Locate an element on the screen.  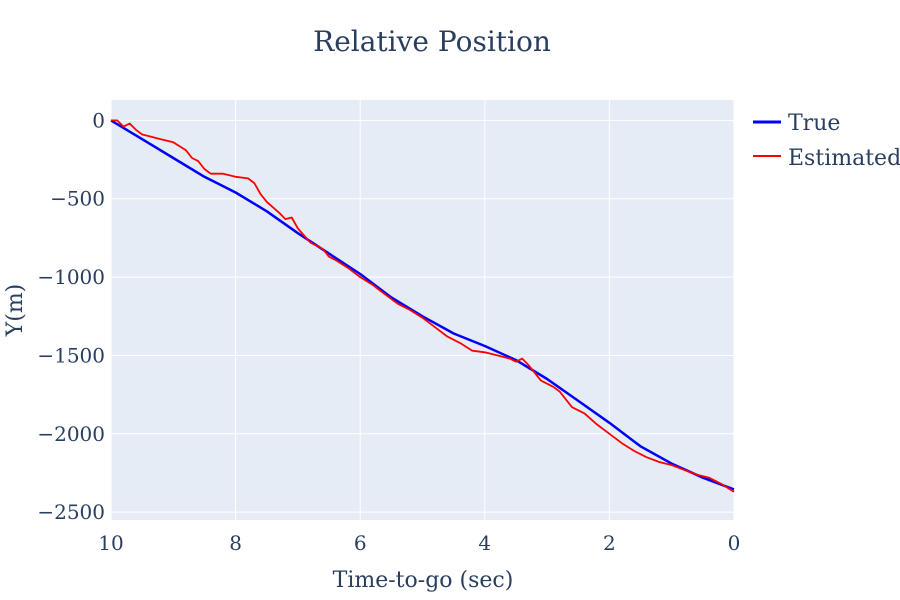
x-axis-title: Time-to-go (sec) is located at coordinates (423, 580).